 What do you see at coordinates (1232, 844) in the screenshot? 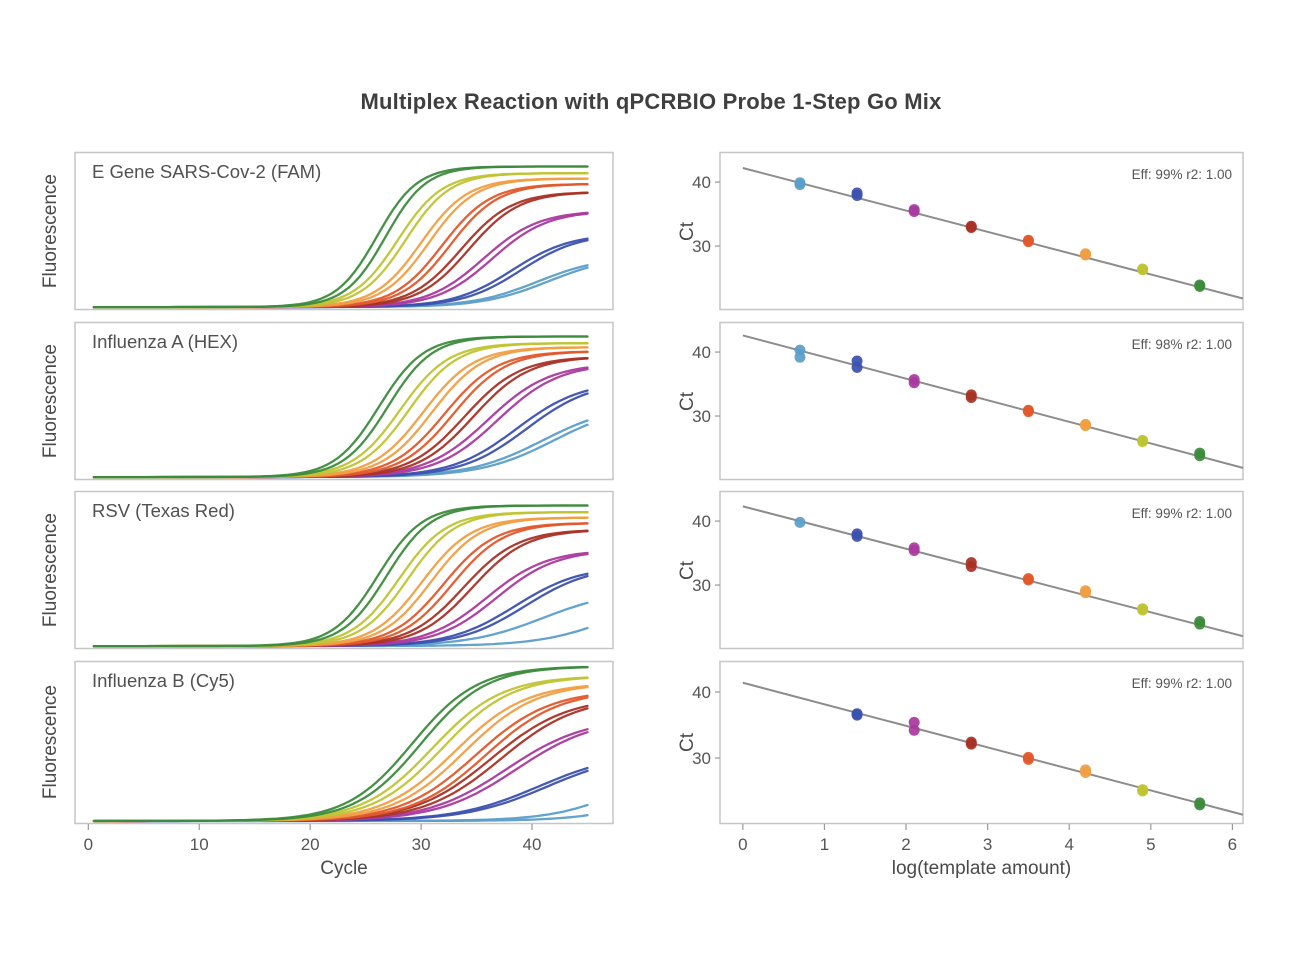
I see `svg-text: 6` at bounding box center [1232, 844].